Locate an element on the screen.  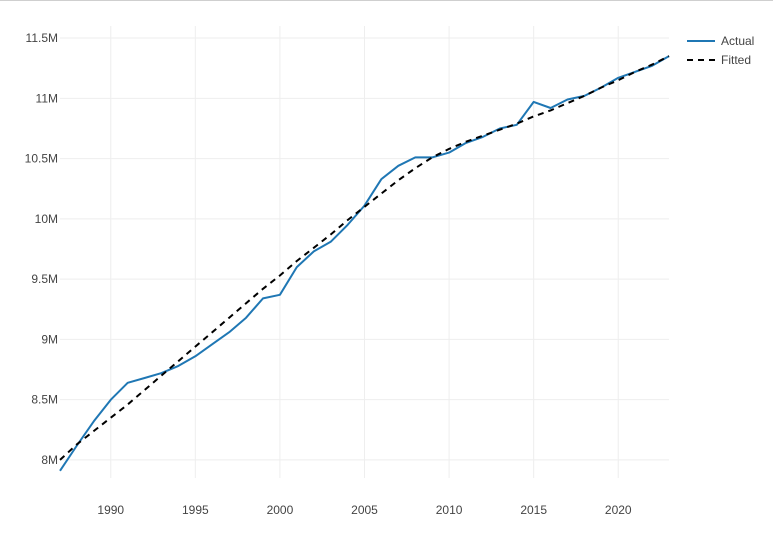
legend-label: Fitted is located at coordinates (736, 60).